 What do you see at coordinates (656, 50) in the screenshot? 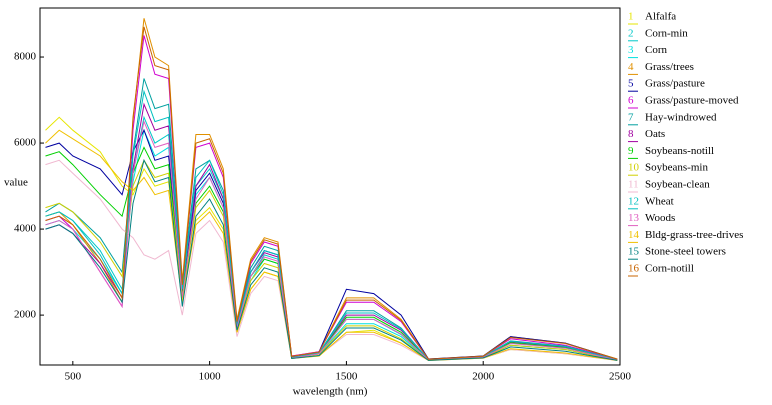
I see `legend-label: Corn` at bounding box center [656, 50].